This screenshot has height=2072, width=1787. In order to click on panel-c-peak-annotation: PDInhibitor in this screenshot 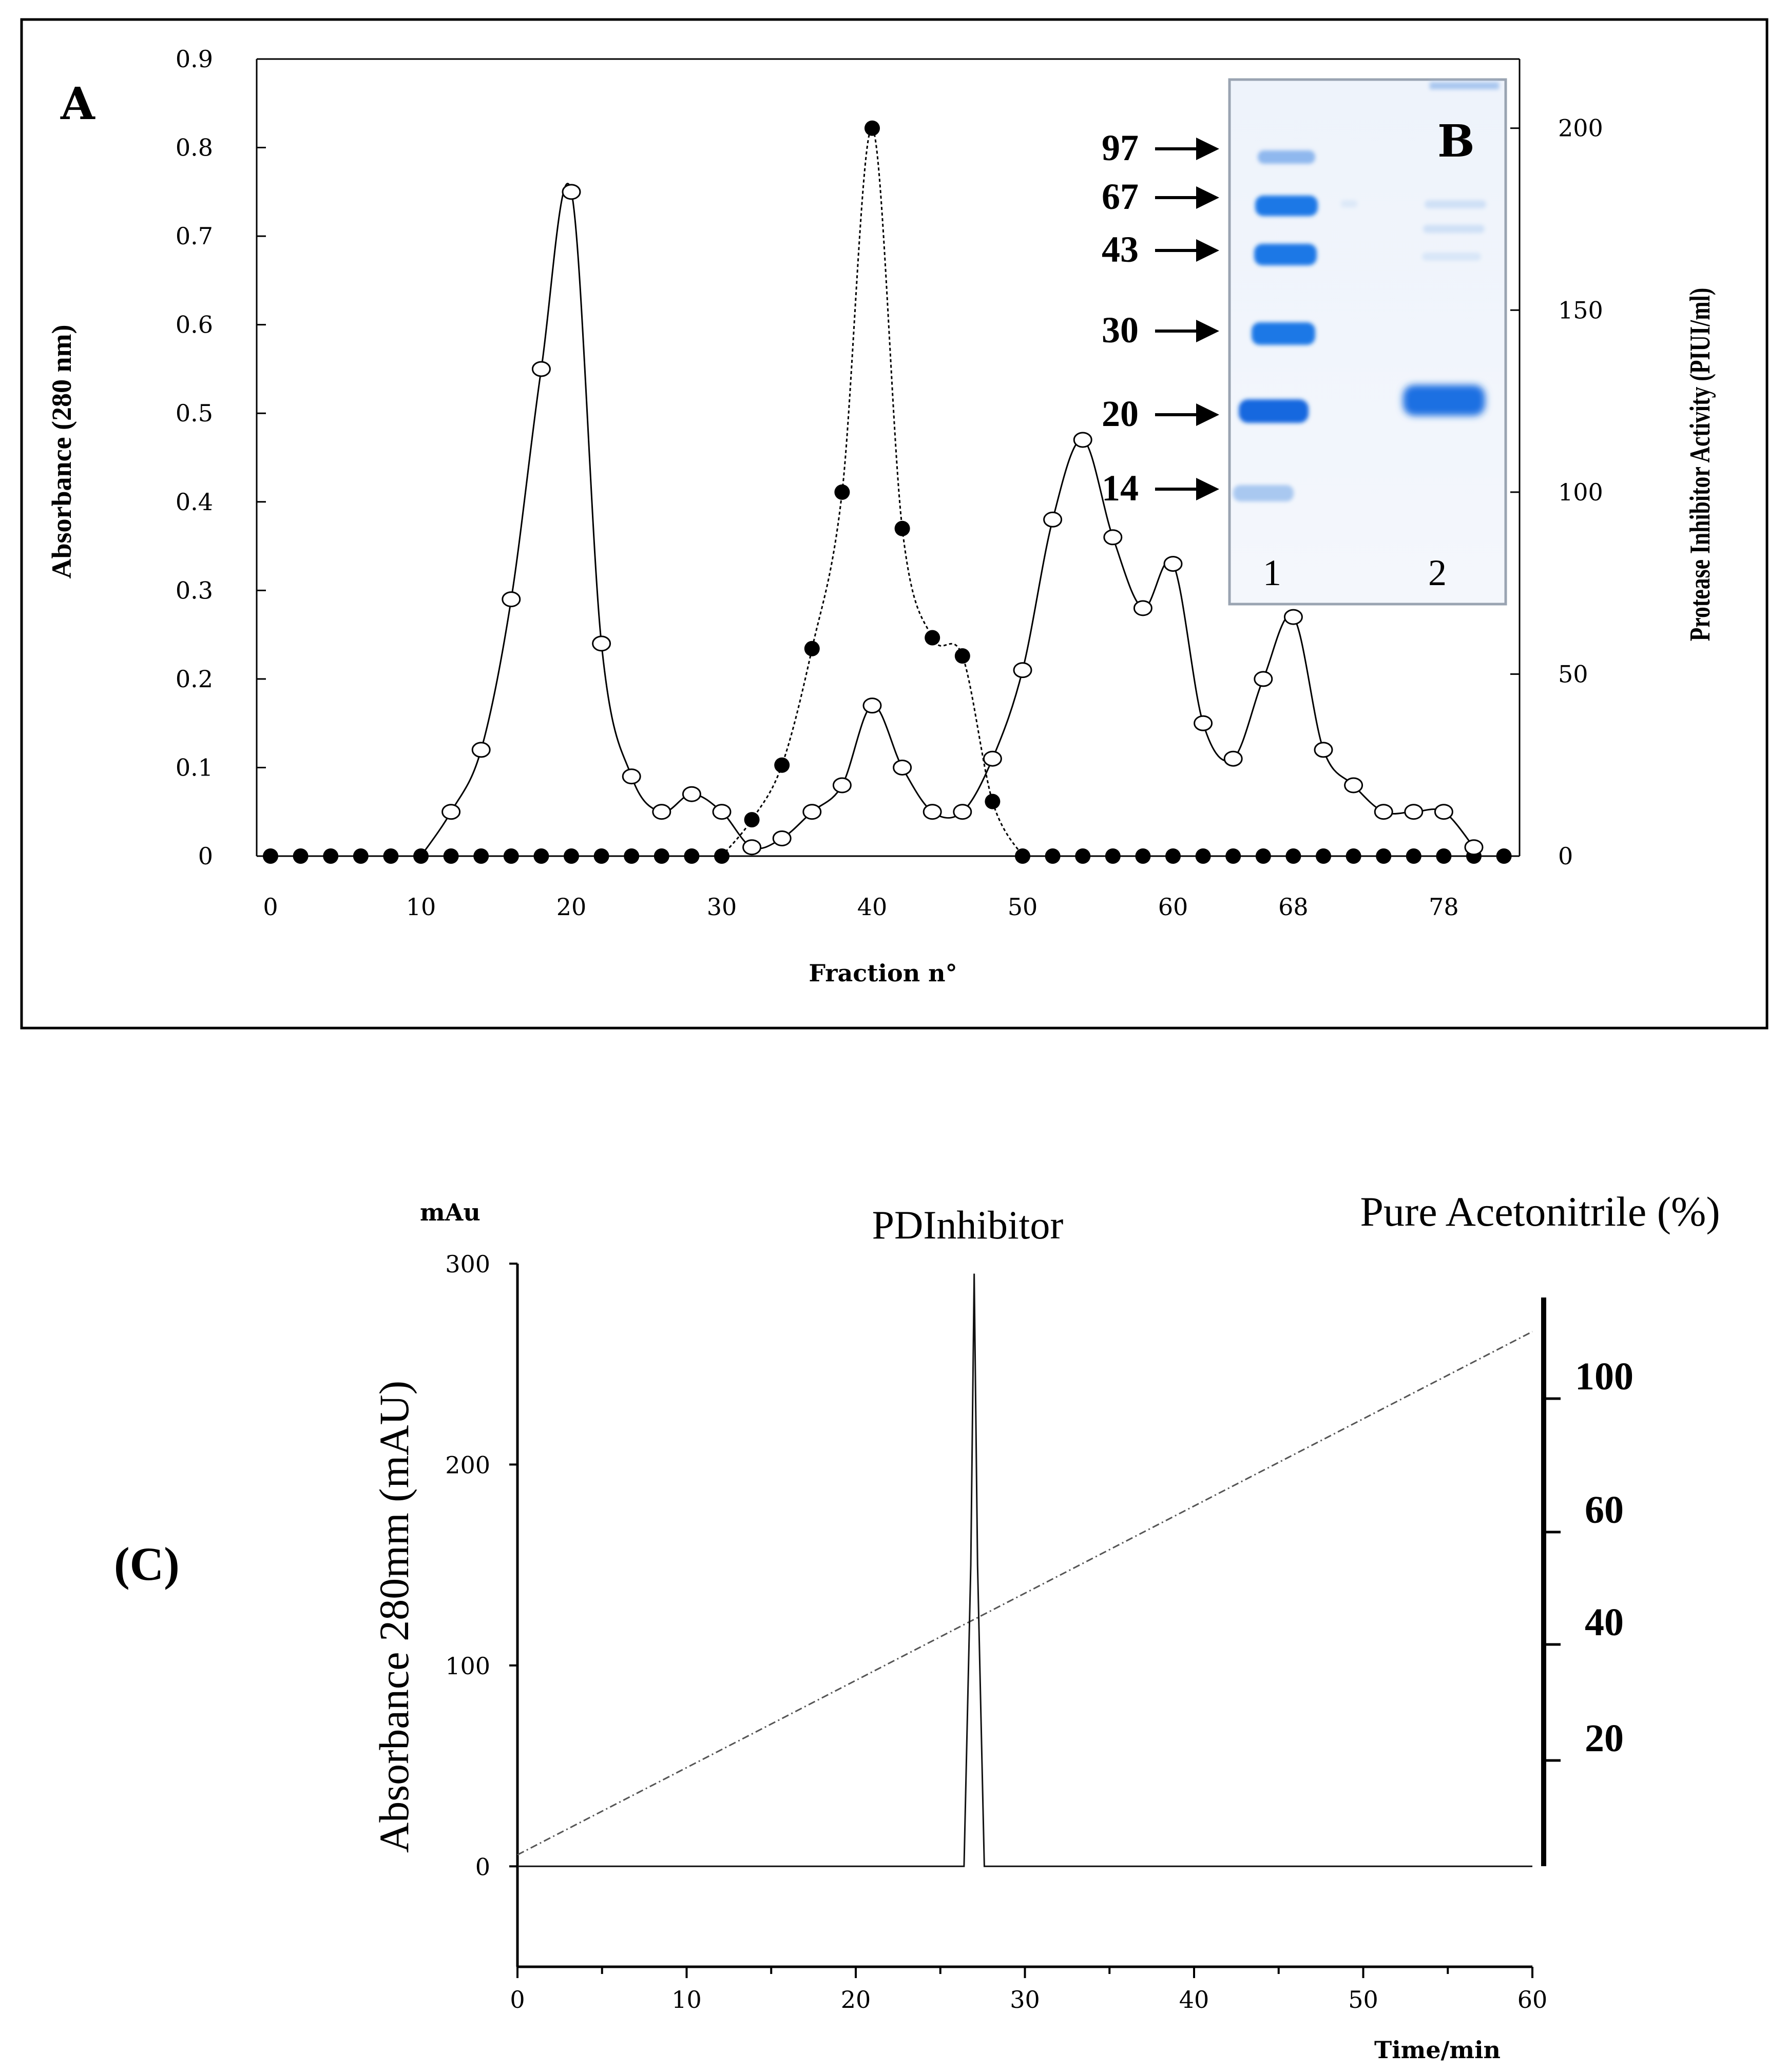, I will do `click(968, 1225)`.